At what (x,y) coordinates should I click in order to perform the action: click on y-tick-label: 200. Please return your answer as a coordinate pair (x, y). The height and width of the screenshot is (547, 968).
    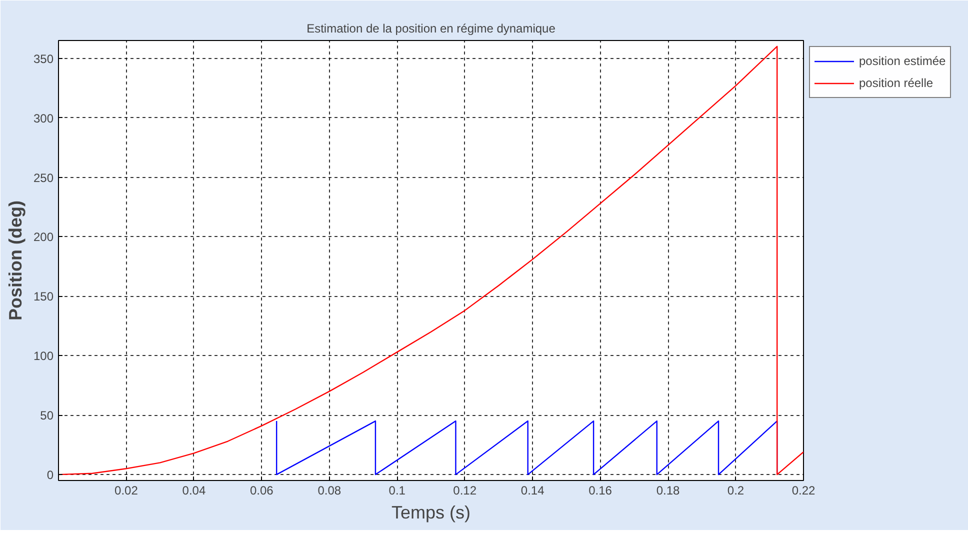
    Looking at the image, I should click on (43, 237).